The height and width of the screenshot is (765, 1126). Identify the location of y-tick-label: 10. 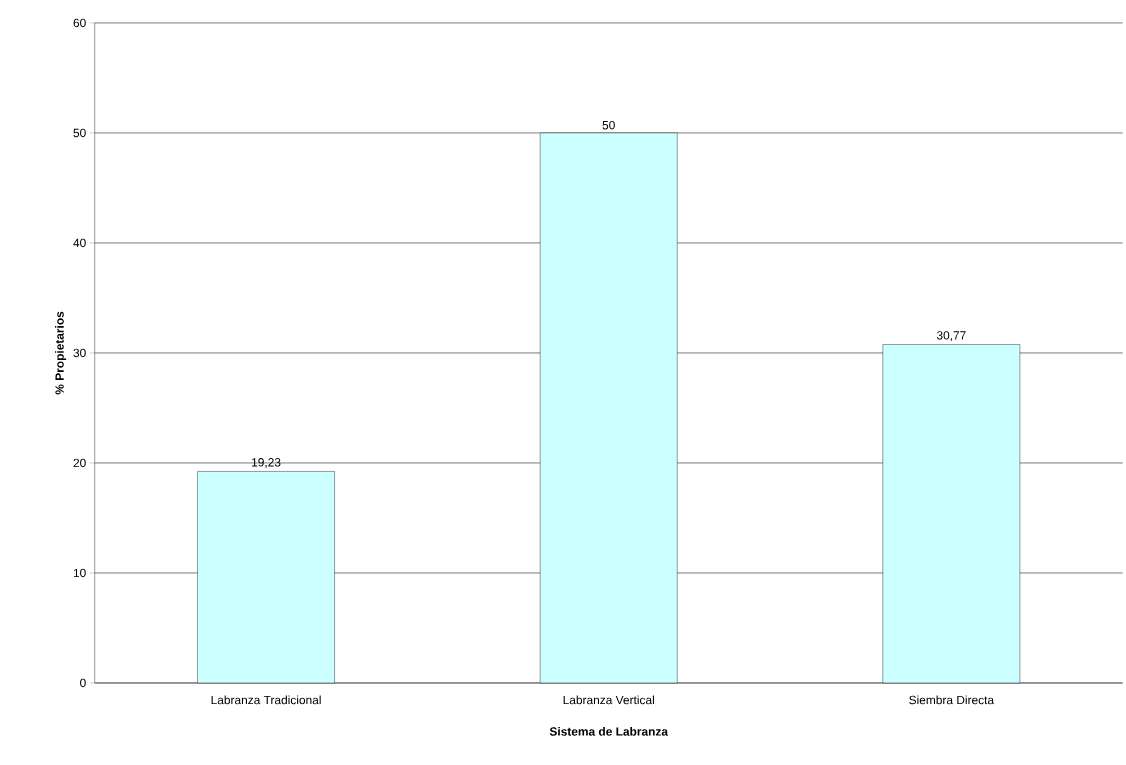
(79, 573).